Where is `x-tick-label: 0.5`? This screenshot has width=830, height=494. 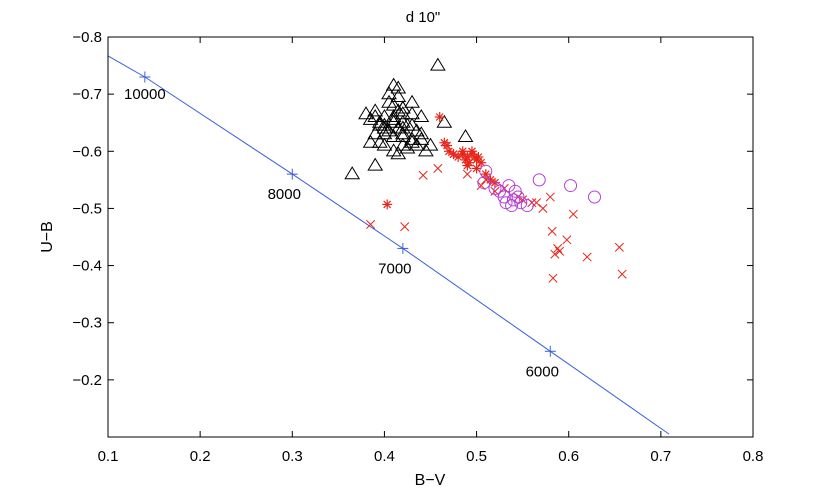
x-tick-label: 0.5 is located at coordinates (476, 456).